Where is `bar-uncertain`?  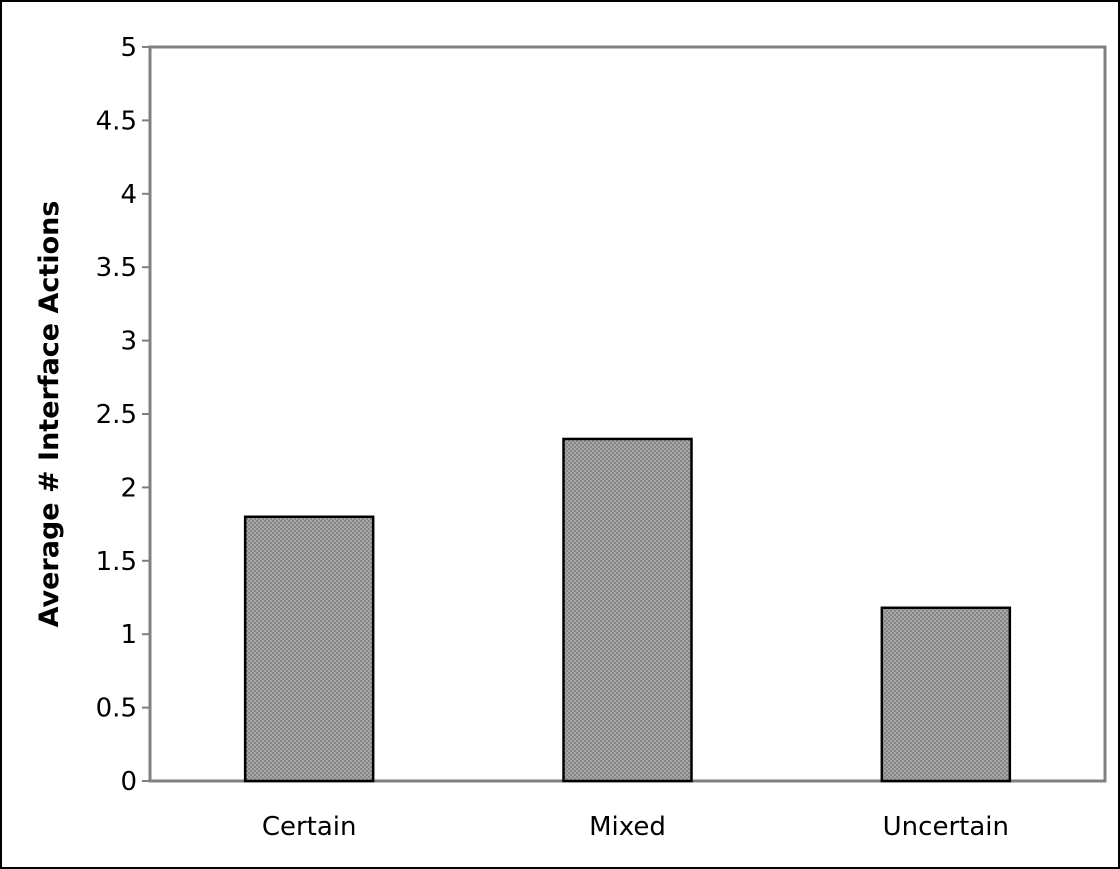
bar-uncertain is located at coordinates (946, 694).